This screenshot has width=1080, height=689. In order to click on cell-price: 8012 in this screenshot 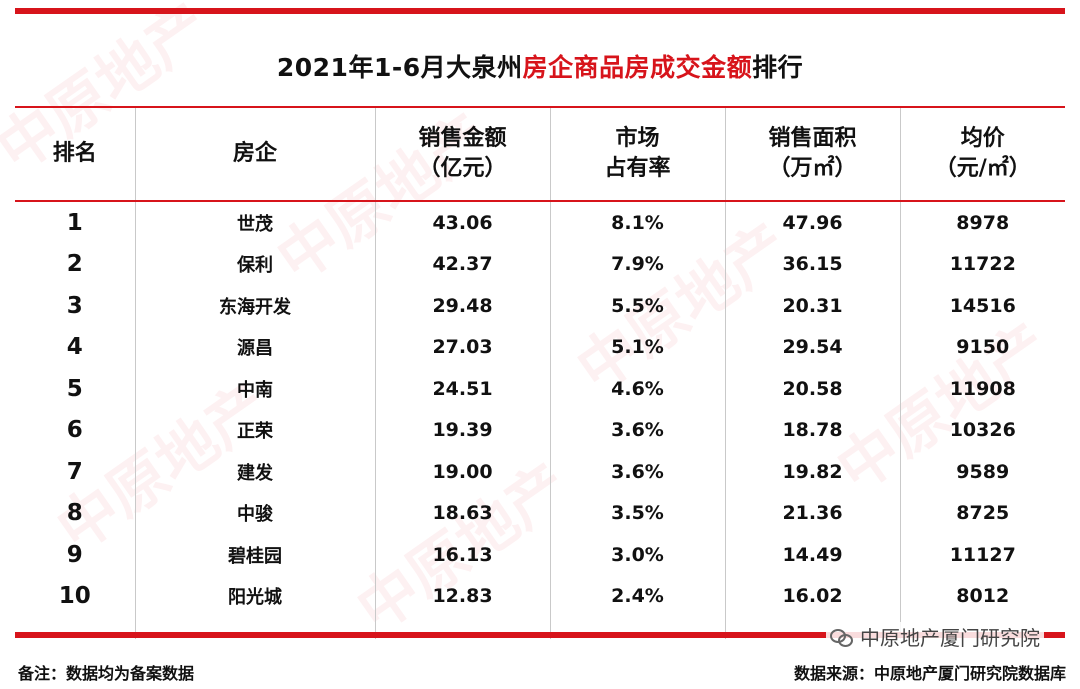, I will do `click(983, 596)`.